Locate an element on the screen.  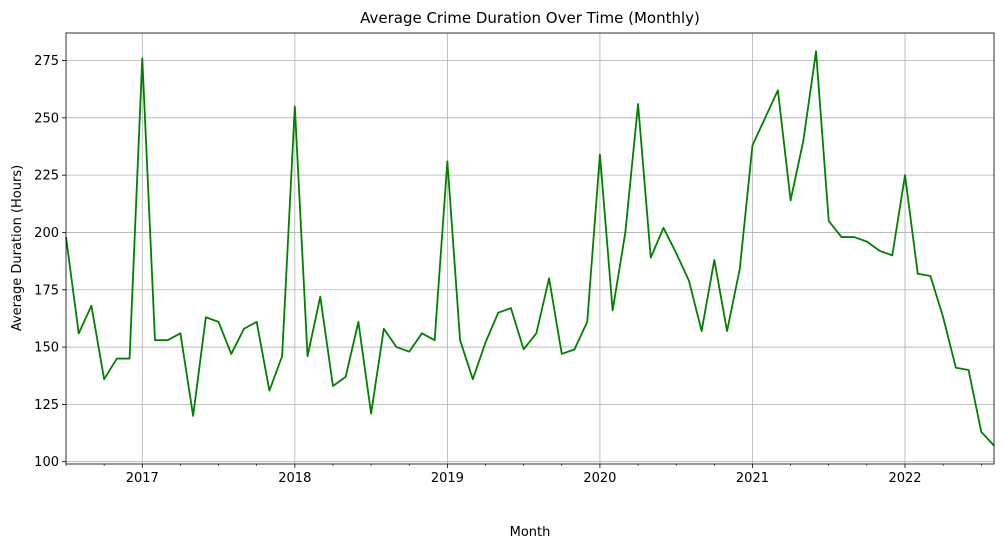
y-tick-label: 125 is located at coordinates (46, 405).